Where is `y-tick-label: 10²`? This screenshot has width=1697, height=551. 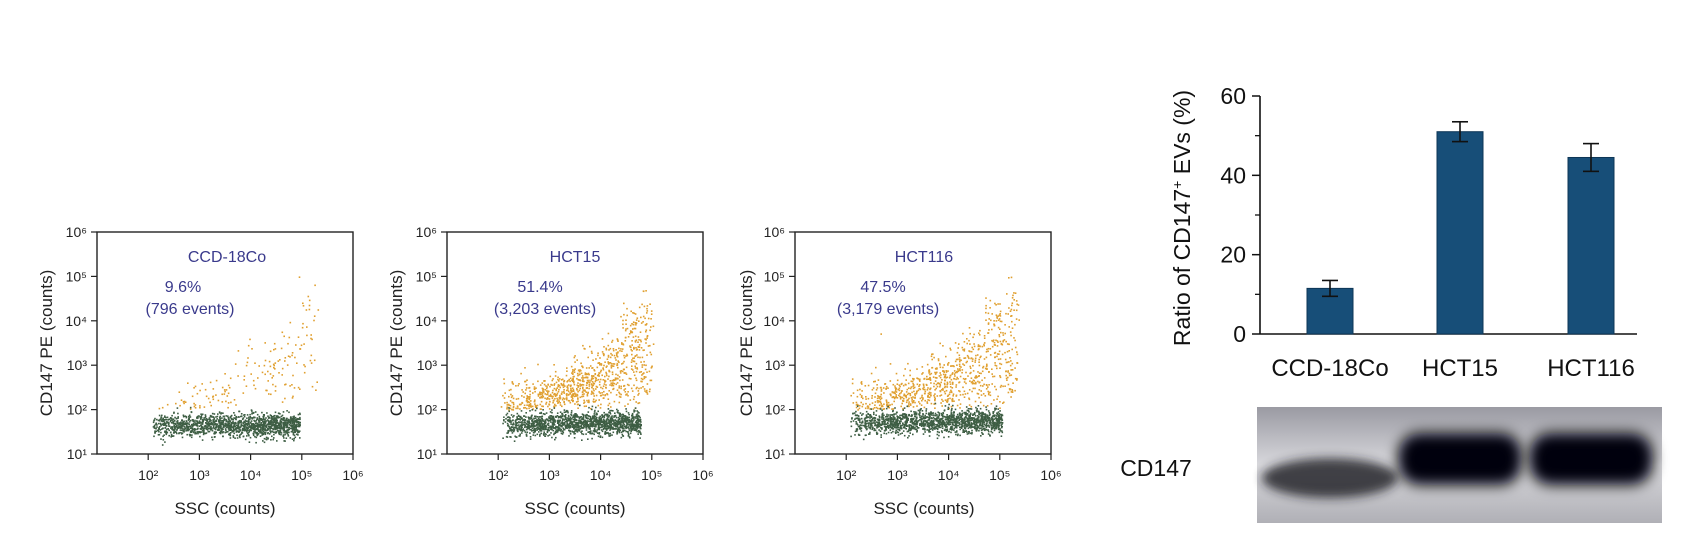 y-tick-label: 10² is located at coordinates (427, 410).